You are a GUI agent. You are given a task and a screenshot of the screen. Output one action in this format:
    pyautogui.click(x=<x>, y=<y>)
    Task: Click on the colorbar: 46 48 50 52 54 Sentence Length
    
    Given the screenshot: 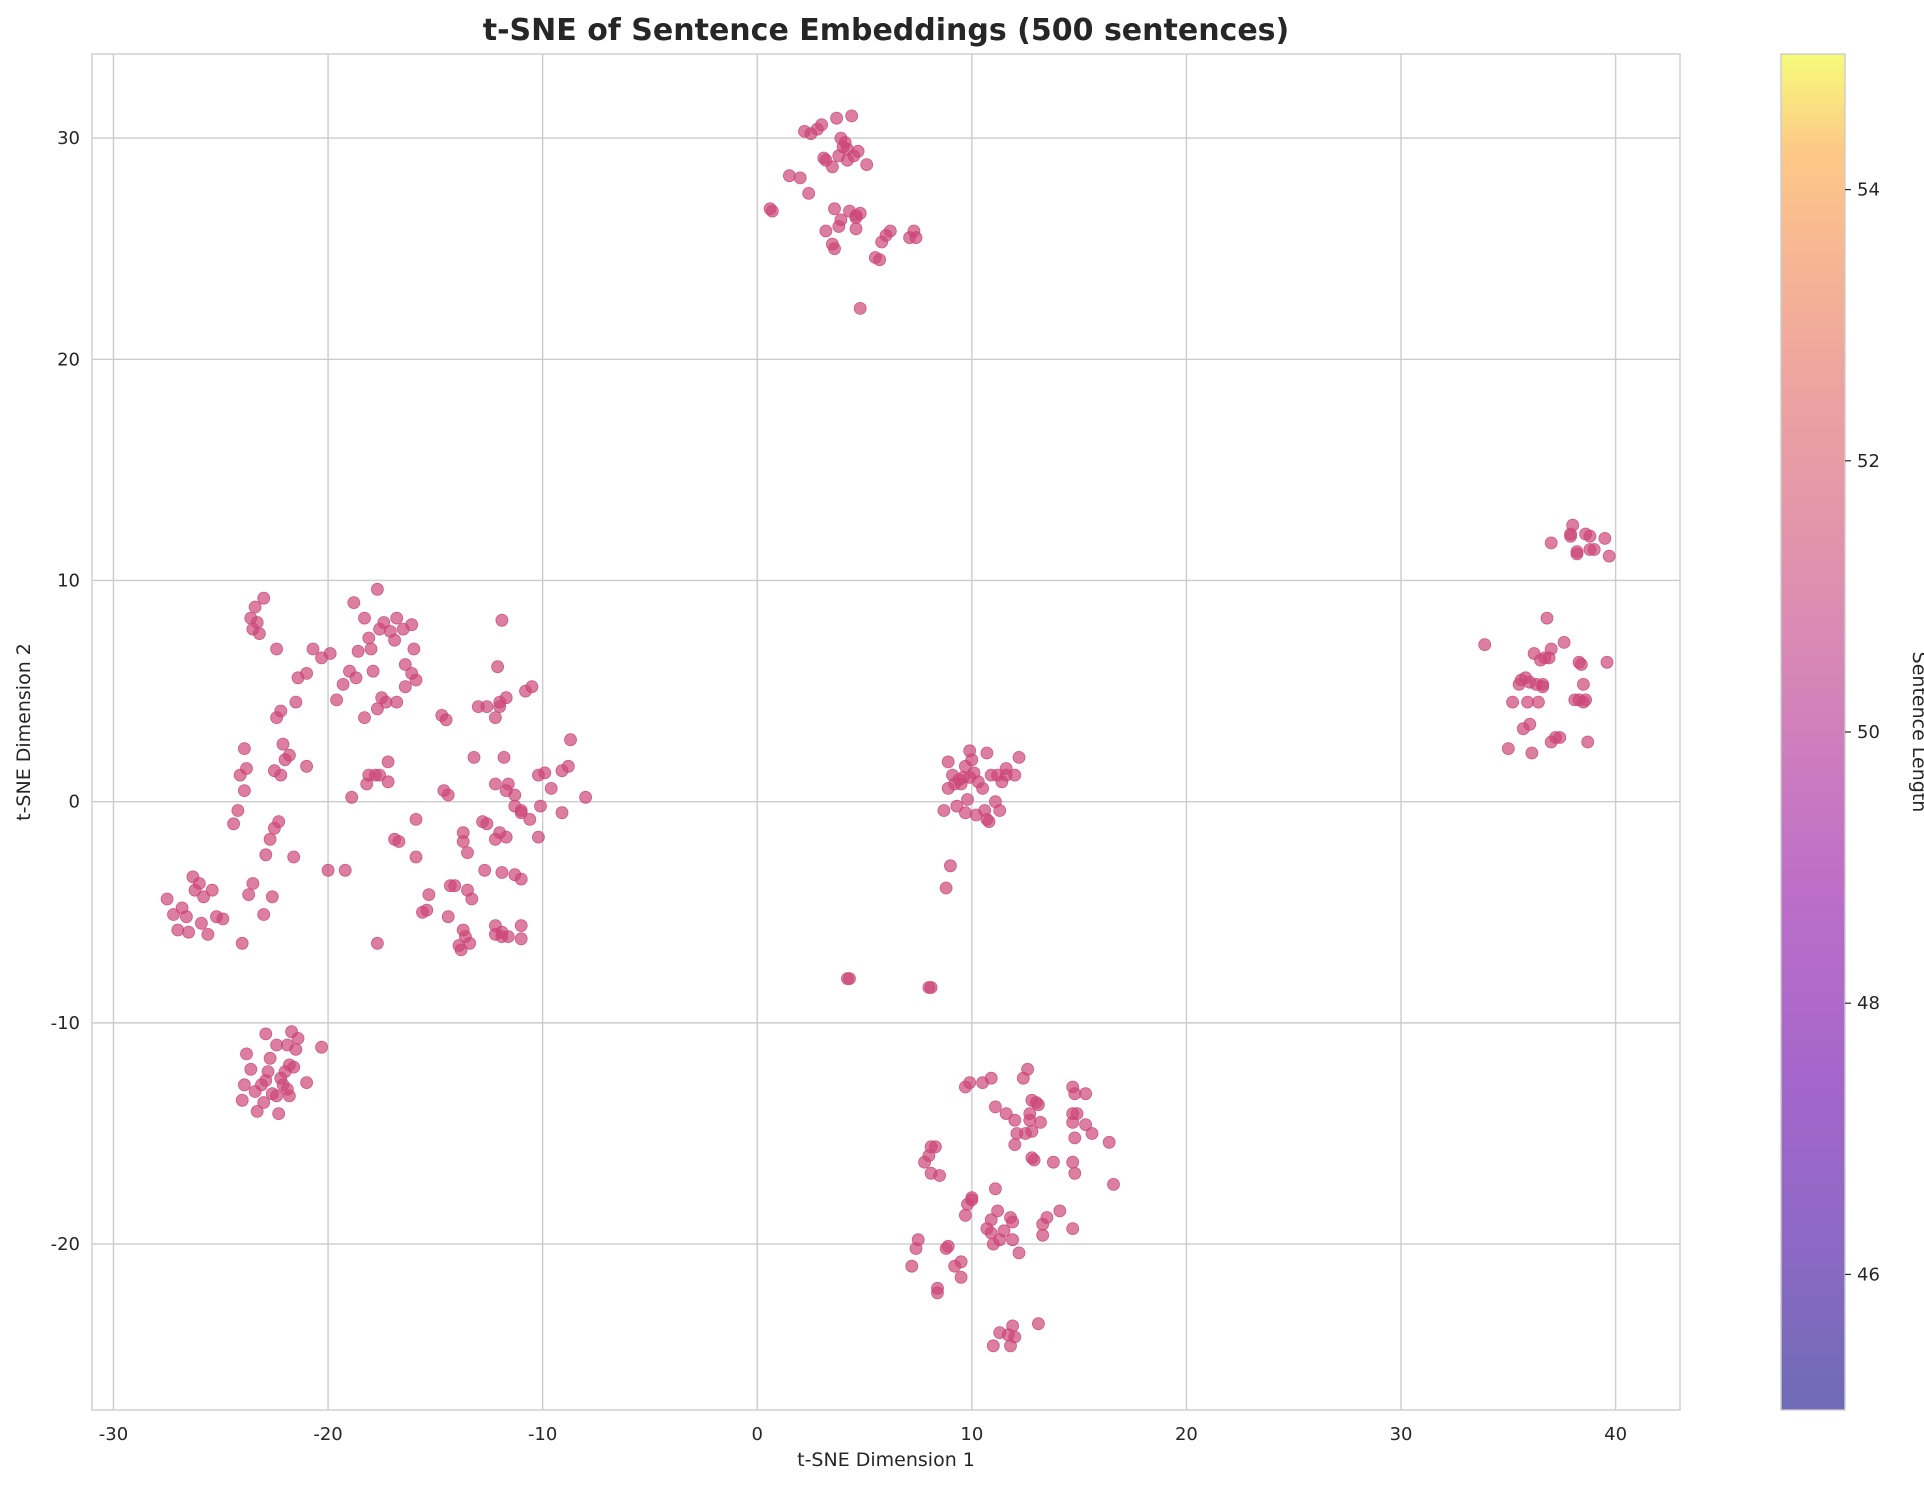 What is the action you would take?
    pyautogui.click(x=1852, y=732)
    